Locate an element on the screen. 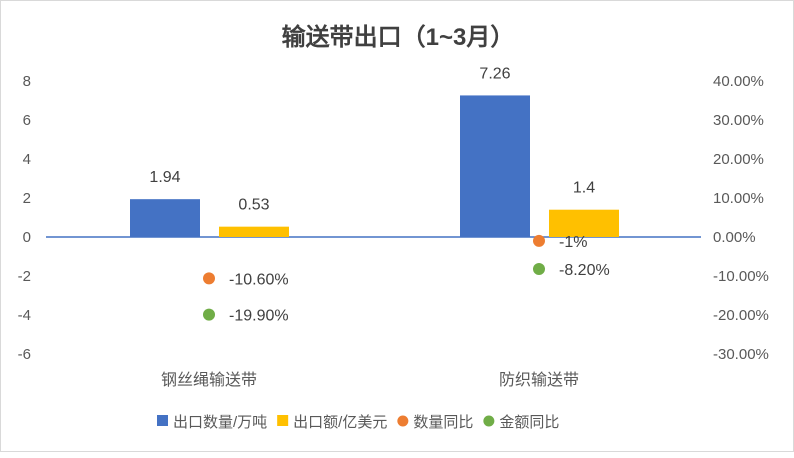 The width and height of the screenshot is (794, 458). bar-data-label: 0.53 is located at coordinates (253, 205).